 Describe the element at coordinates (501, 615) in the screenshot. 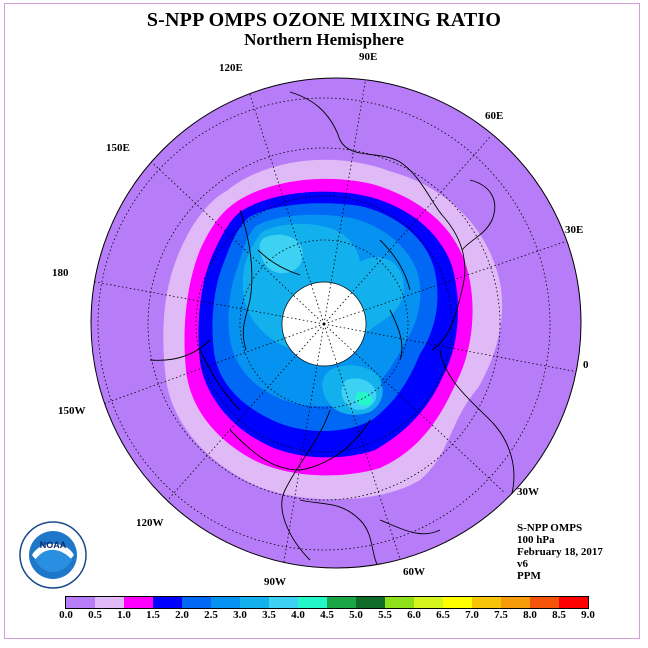

I see `colorbar-tick-label: 7.5` at that location.